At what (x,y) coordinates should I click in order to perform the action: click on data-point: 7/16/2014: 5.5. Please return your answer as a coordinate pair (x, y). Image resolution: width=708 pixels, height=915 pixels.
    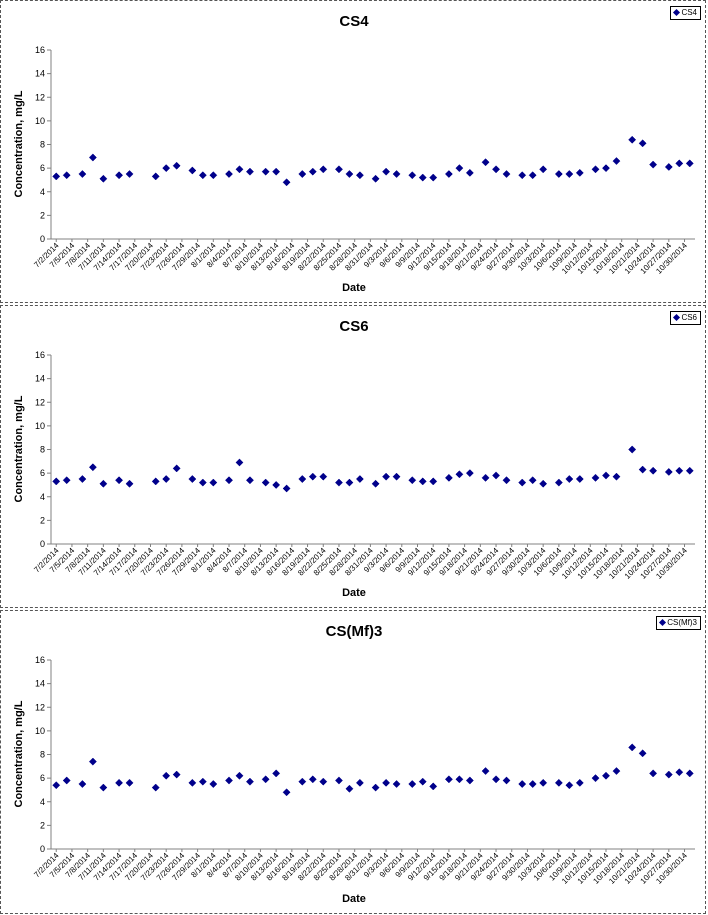
    Looking at the image, I should click on (129, 174).